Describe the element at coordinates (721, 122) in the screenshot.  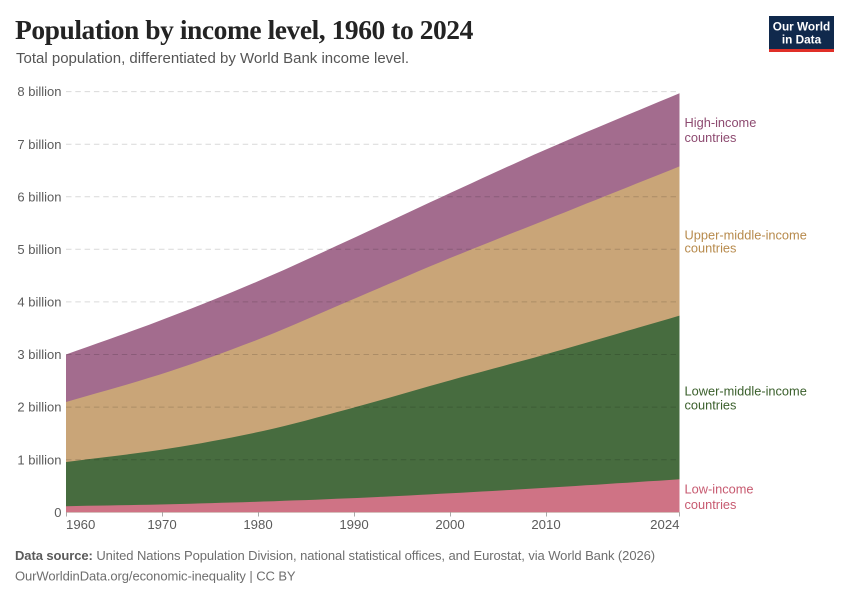
I see `svg-text: High-income` at that location.